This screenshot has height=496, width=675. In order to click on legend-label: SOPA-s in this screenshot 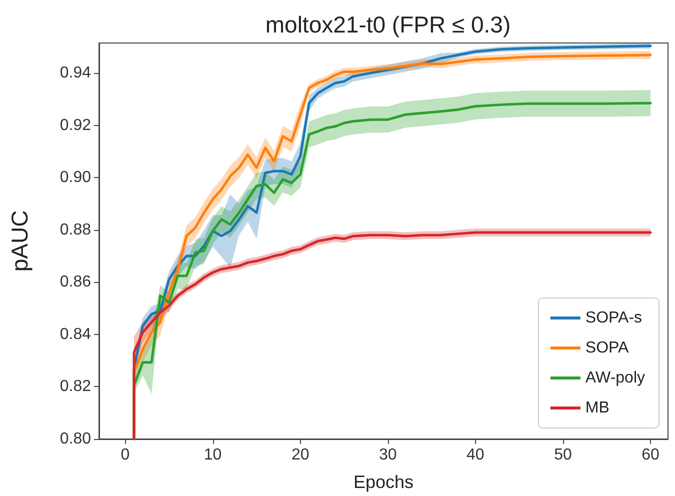, I will do `click(613, 318)`.